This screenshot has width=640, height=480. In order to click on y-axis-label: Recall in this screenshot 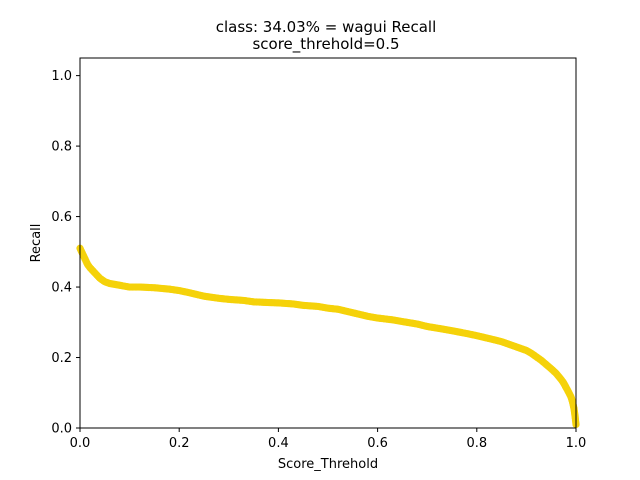, I will do `click(36, 243)`.